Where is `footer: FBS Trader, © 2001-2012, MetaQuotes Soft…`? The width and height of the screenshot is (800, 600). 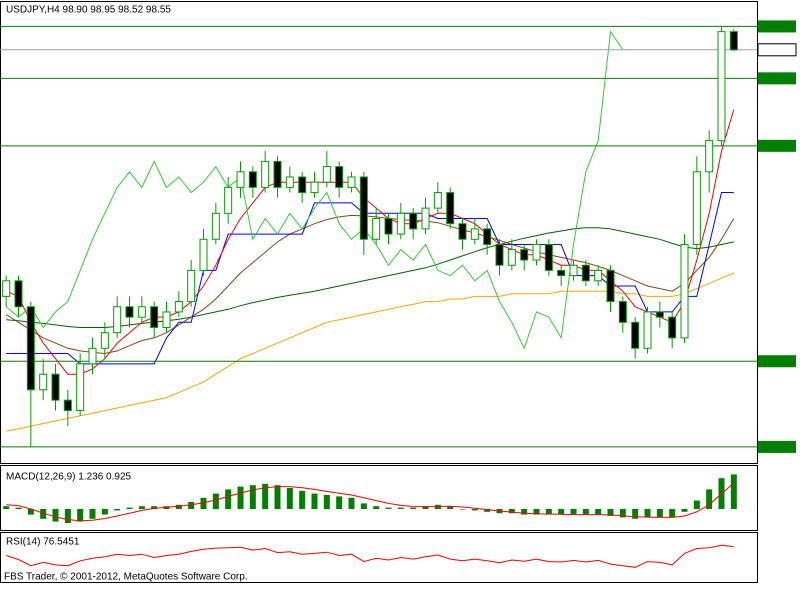 footer: FBS Trader, © 2001-2012, MetaQuotes Soft… is located at coordinates (126, 577).